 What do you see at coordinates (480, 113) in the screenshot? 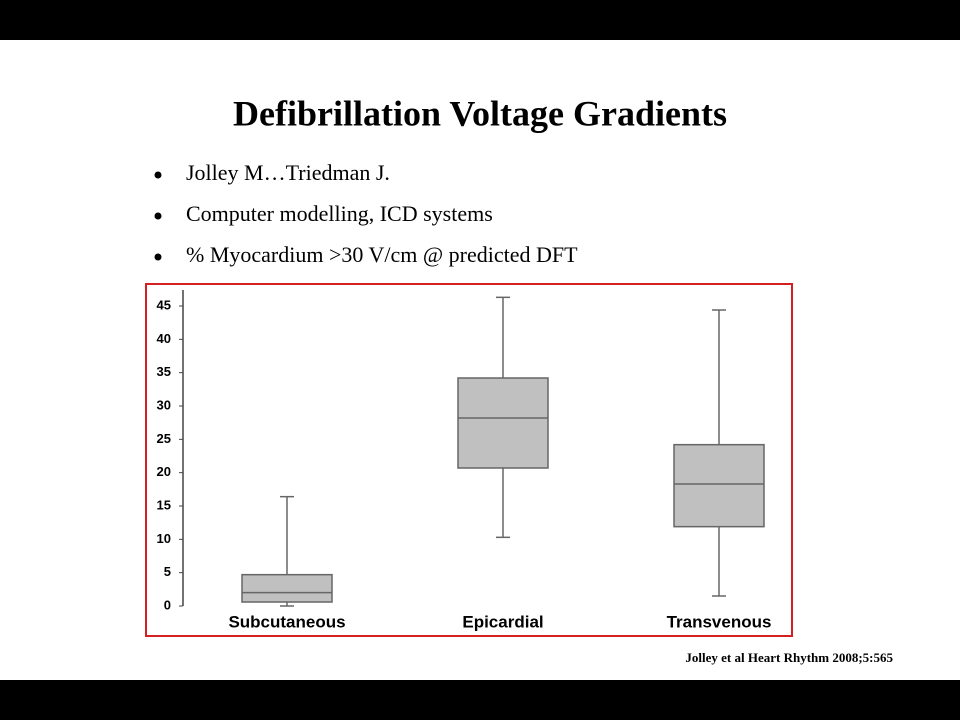
I see `slide-title: Defibrillation Voltage Gradients` at bounding box center [480, 113].